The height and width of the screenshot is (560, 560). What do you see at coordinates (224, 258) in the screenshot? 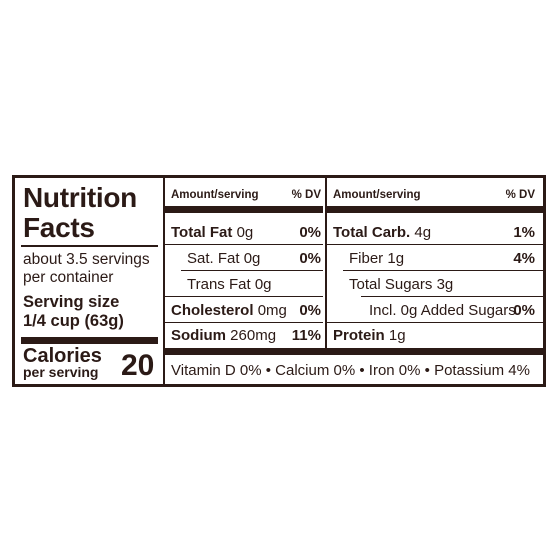
I see `left-row-sat-fat: Sat. Fat 0g` at bounding box center [224, 258].